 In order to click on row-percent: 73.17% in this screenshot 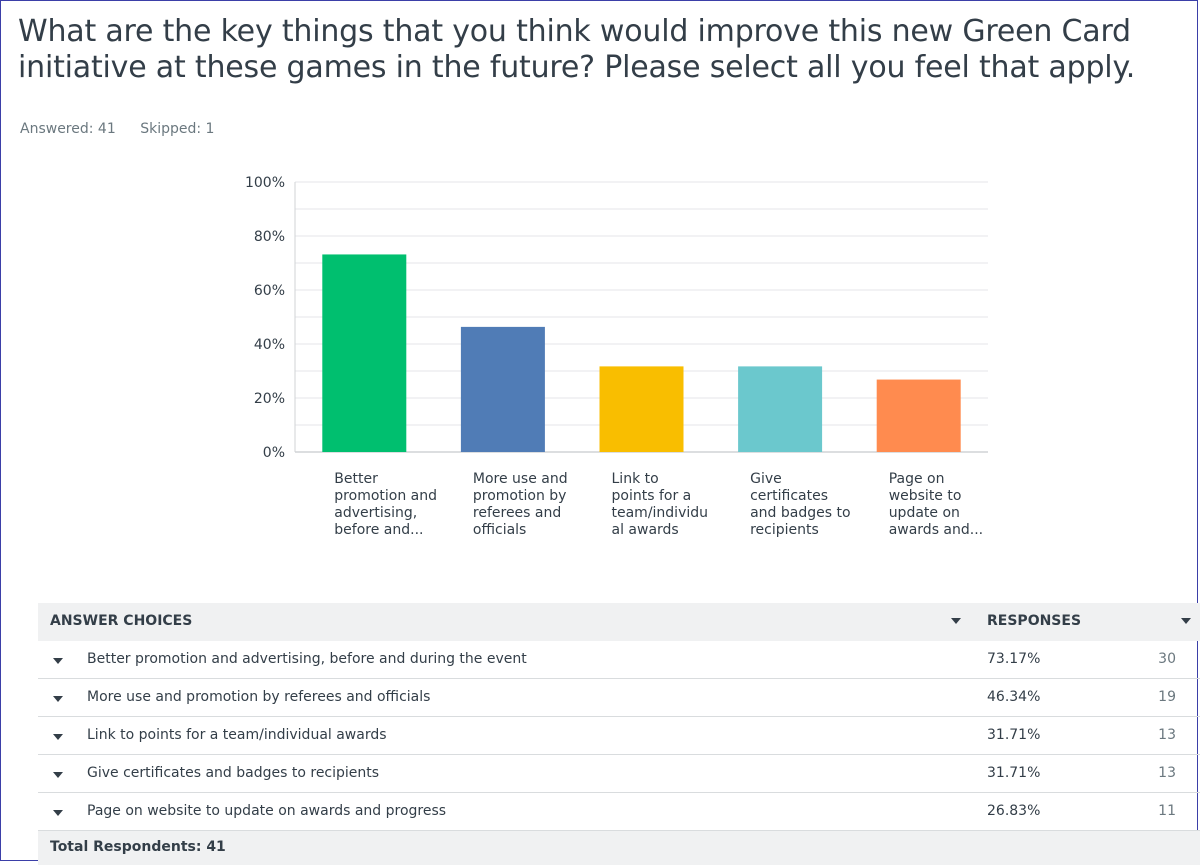, I will do `click(1014, 659)`.